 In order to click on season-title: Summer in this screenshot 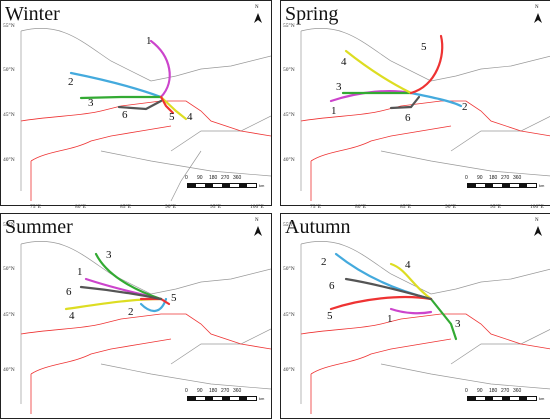, I will do `click(39, 227)`.